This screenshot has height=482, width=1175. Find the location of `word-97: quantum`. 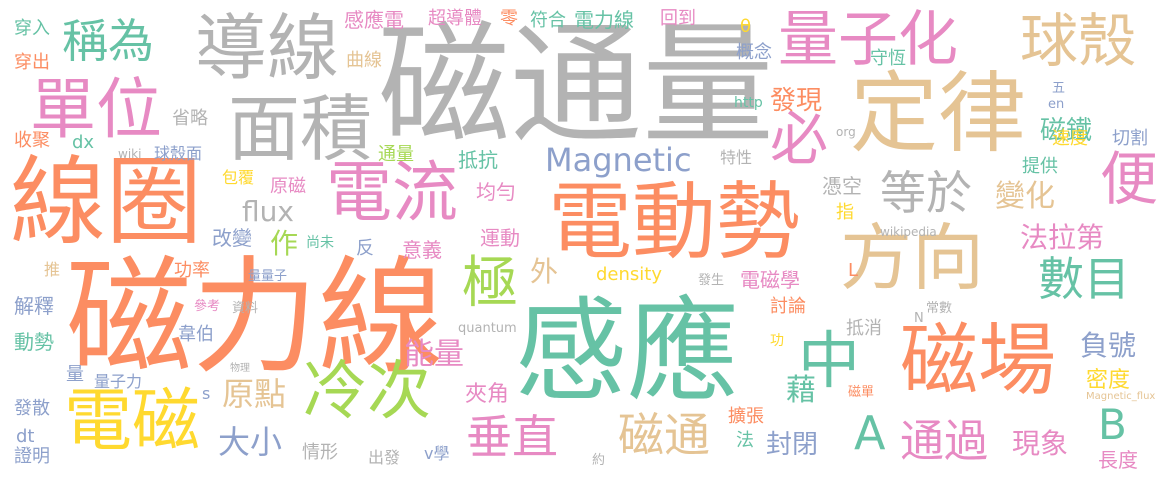

word-97: quantum is located at coordinates (487, 328).